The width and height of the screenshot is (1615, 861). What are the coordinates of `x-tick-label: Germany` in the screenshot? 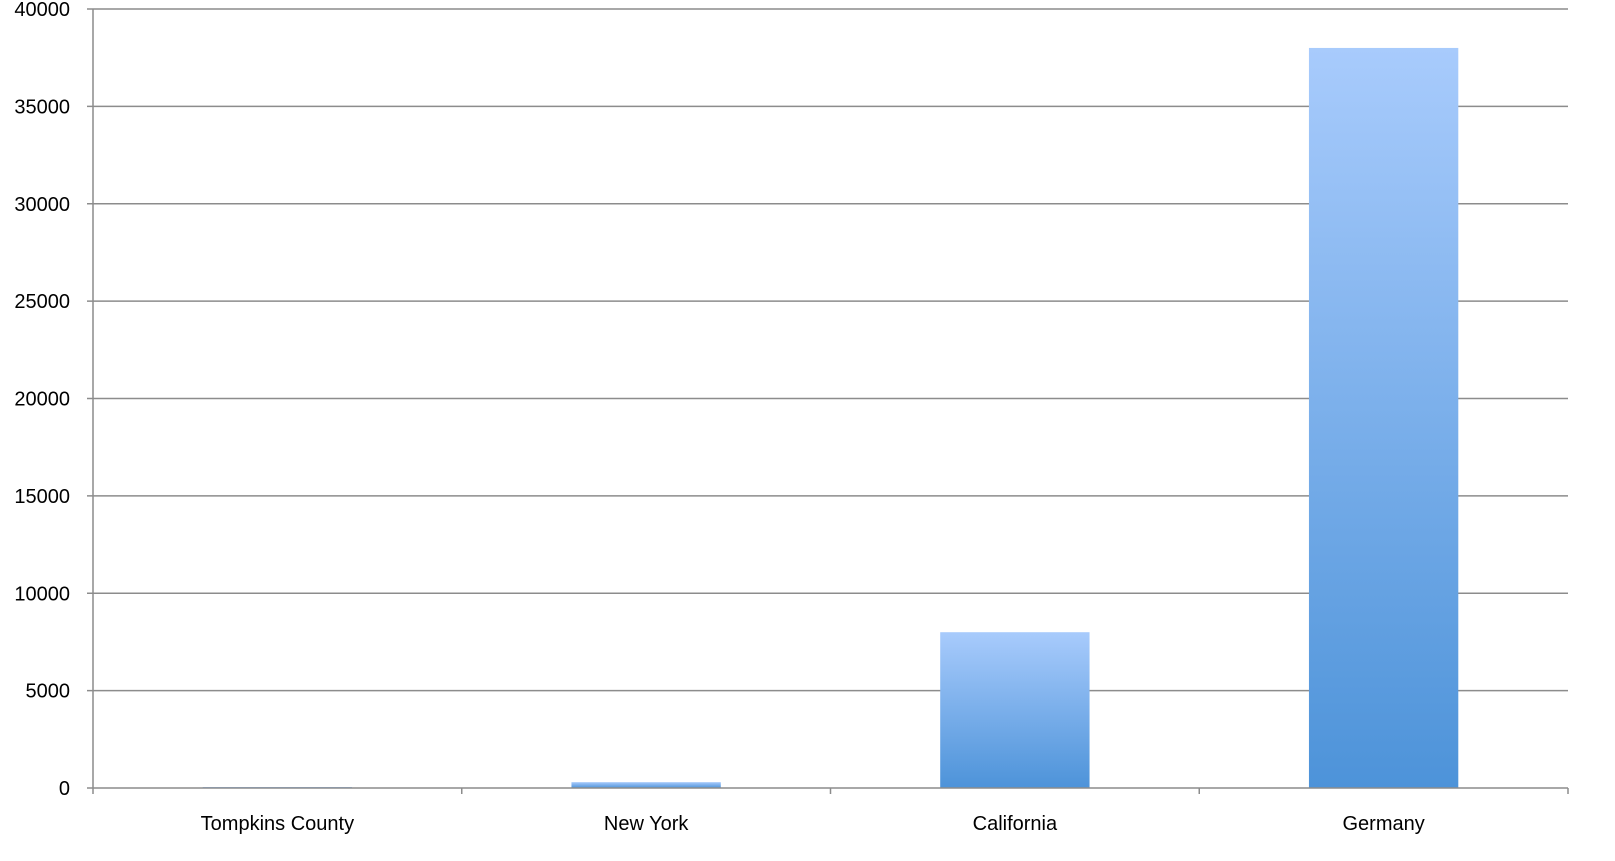 It's located at (1384, 824).